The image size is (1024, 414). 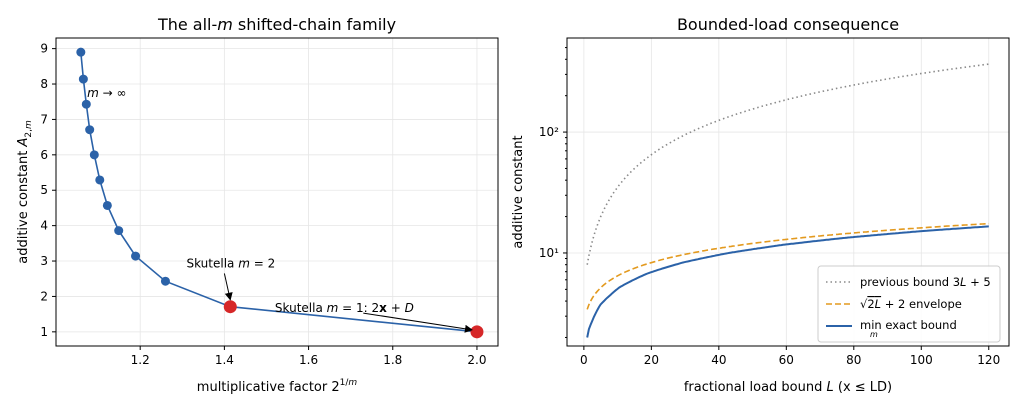 What do you see at coordinates (549, 253) in the screenshot?
I see `right-y-tick-label: 10¹` at bounding box center [549, 253].